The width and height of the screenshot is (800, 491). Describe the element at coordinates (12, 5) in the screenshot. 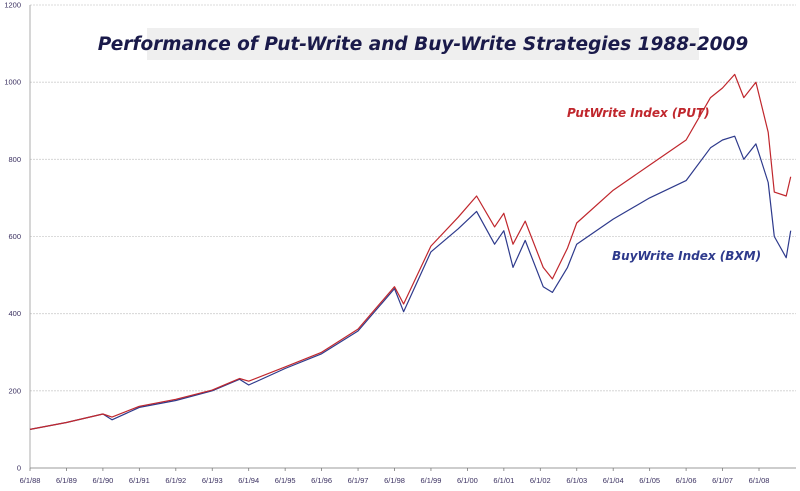

I see `y-tick-label: 1200` at that location.